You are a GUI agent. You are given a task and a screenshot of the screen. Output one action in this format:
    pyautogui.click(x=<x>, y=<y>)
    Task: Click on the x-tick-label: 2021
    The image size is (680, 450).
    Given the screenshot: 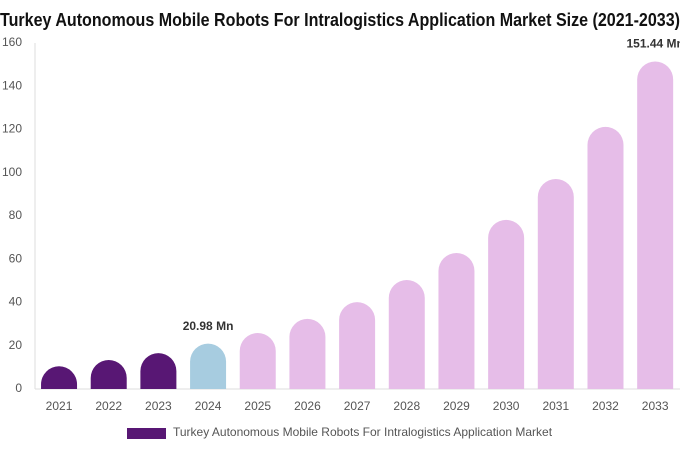 What is the action you would take?
    pyautogui.click(x=59, y=406)
    